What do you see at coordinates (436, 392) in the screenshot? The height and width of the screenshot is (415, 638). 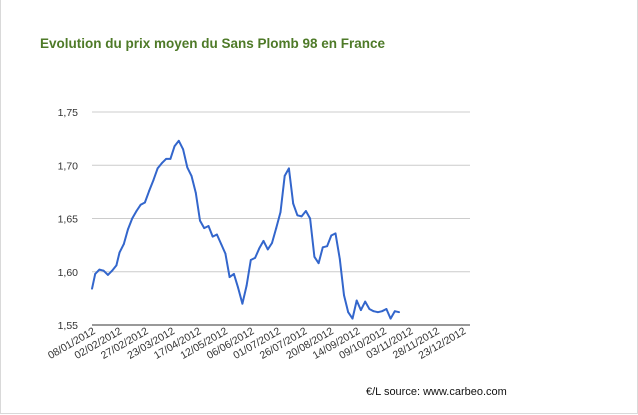 I see `source-note: €/L source: www.carbeo.com` at bounding box center [436, 392].